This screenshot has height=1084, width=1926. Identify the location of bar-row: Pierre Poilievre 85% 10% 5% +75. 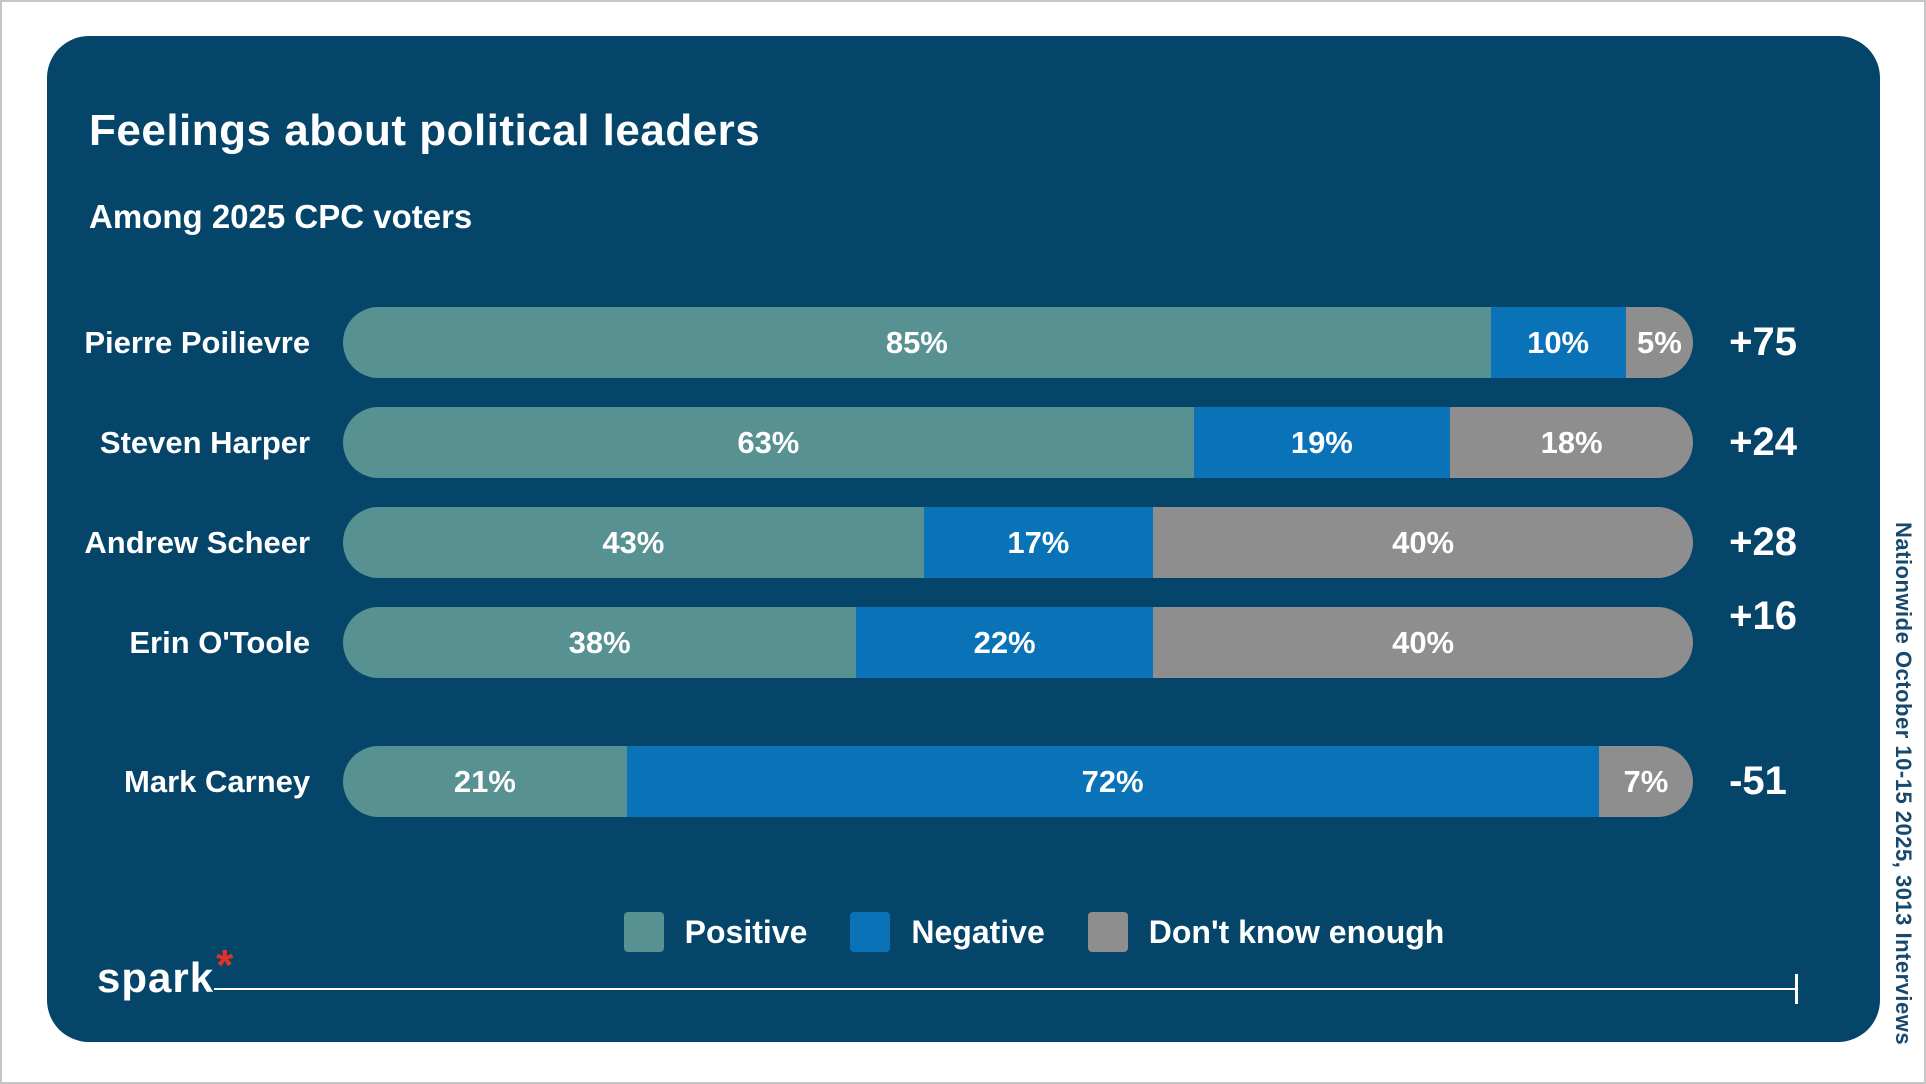
(963, 342).